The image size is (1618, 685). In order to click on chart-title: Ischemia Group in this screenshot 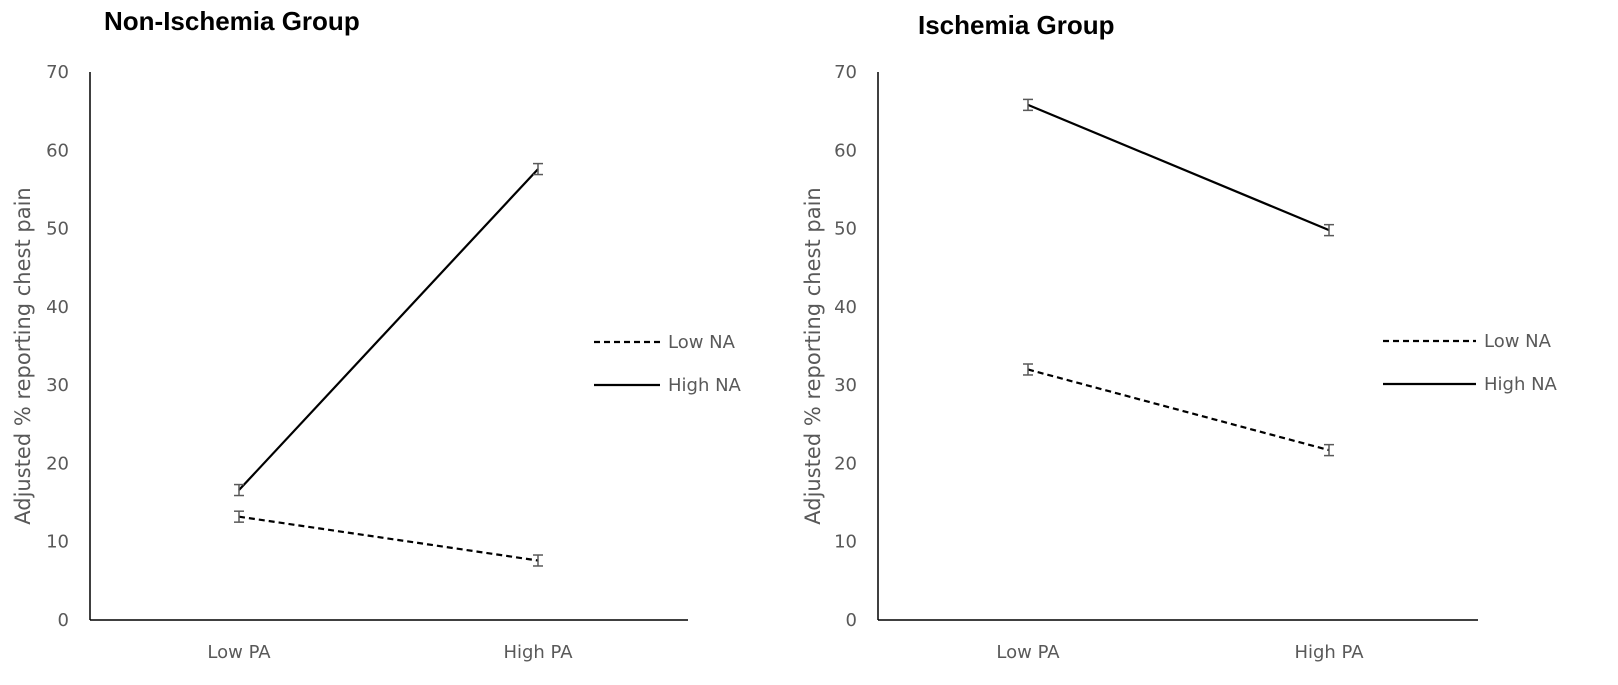, I will do `click(1016, 25)`.